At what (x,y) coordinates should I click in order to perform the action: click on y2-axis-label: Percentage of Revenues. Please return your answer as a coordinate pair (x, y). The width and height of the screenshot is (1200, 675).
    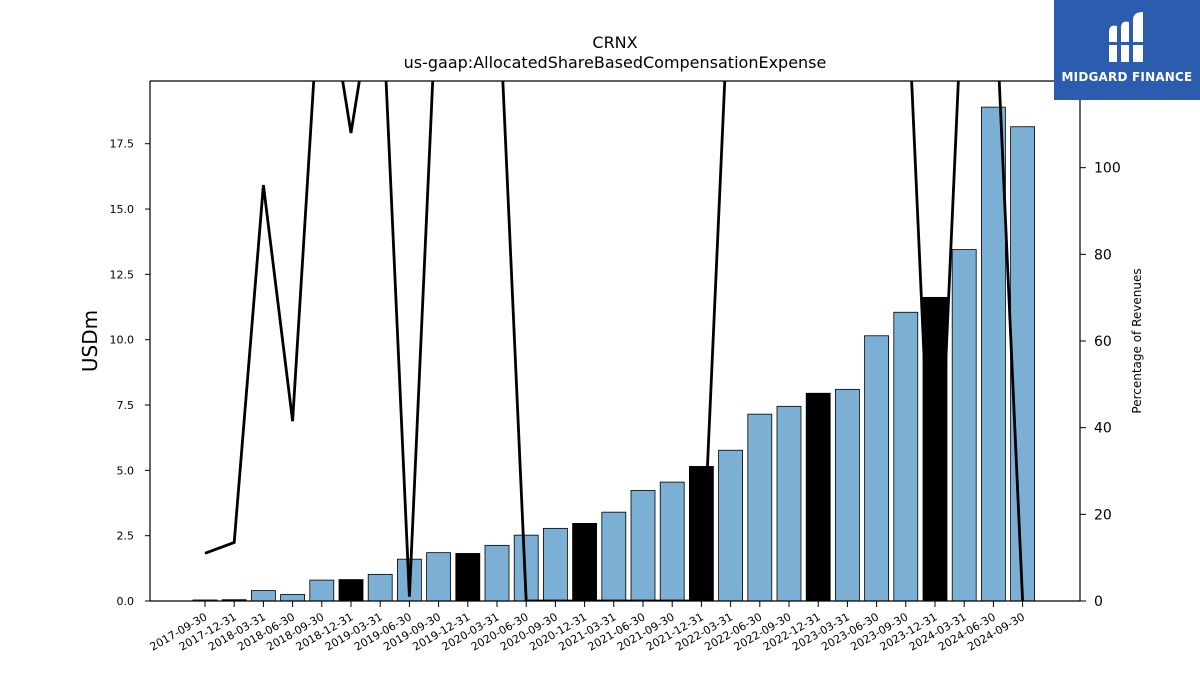
    Looking at the image, I should click on (1137, 340).